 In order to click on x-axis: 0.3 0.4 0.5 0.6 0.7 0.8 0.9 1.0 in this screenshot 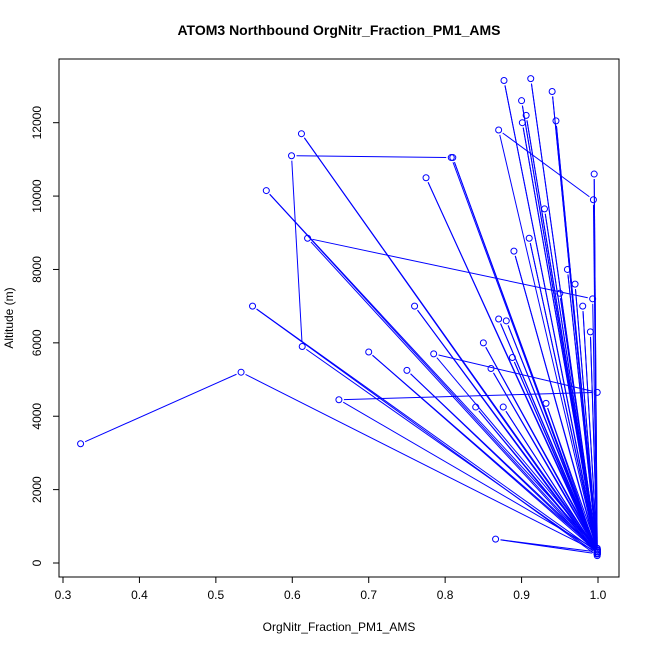, I will do `click(331, 589)`.